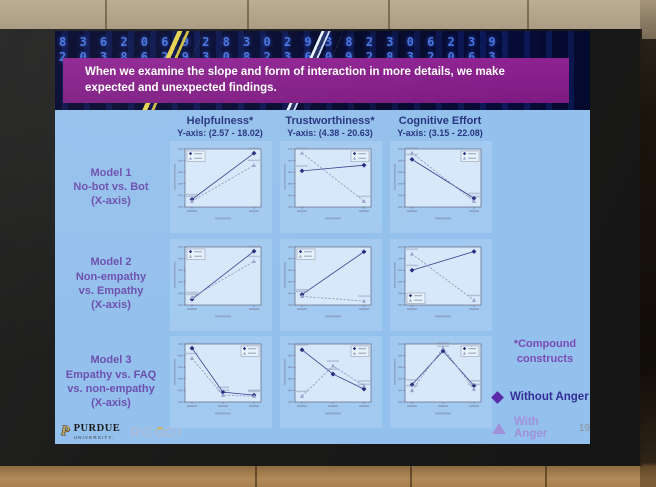  What do you see at coordinates (65, 431) in the screenshot?
I see `purdue-p-icon: P` at bounding box center [65, 431].